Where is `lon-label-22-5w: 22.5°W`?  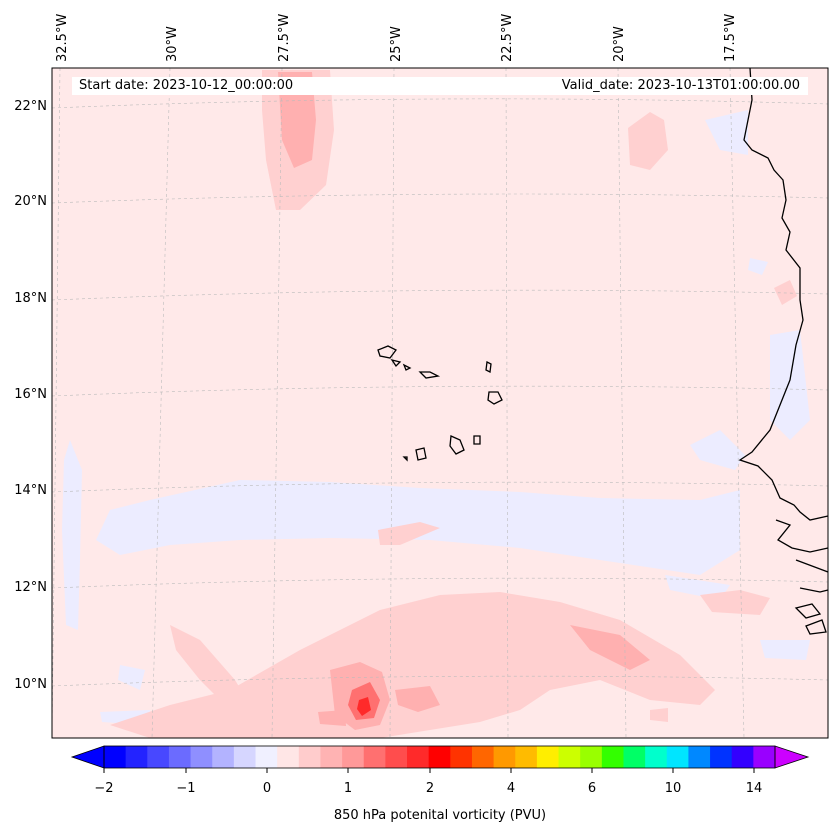 lon-label-22-5w: 22.5°W is located at coordinates (507, 37).